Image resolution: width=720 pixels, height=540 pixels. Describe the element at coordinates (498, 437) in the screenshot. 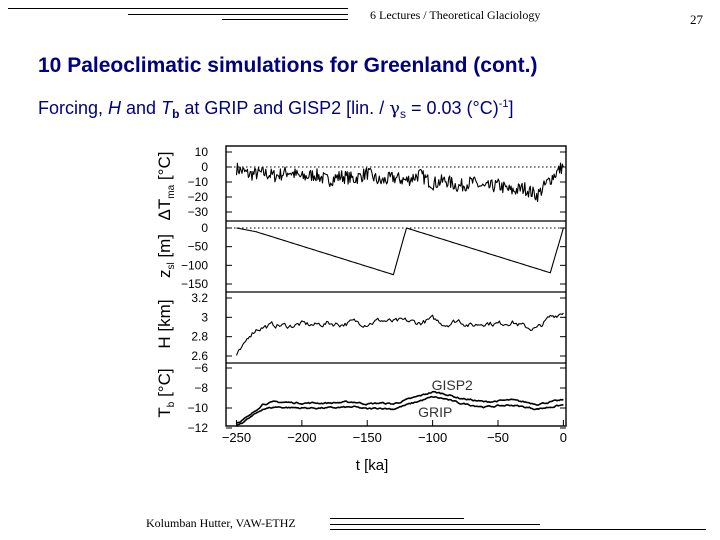

I see `x-tick-label: −50` at that location.